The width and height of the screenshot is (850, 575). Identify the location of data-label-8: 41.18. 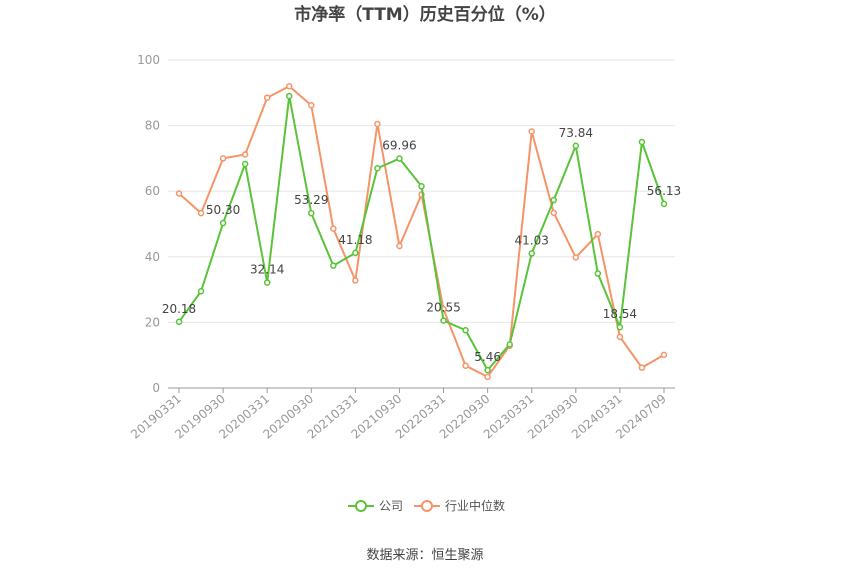
(355, 240).